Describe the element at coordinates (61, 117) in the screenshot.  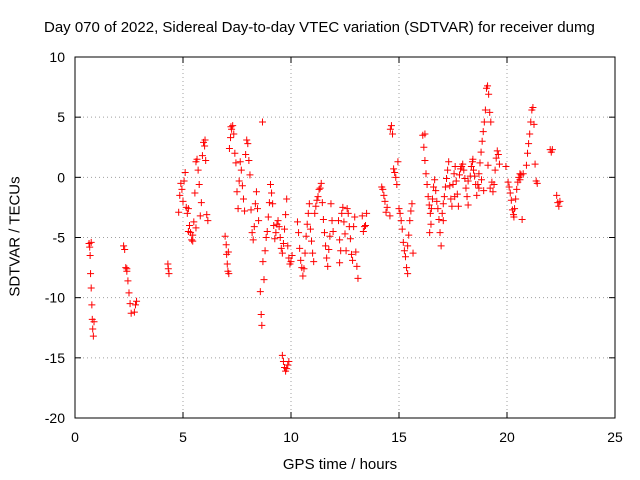
I see `y-tick-label: 5` at that location.